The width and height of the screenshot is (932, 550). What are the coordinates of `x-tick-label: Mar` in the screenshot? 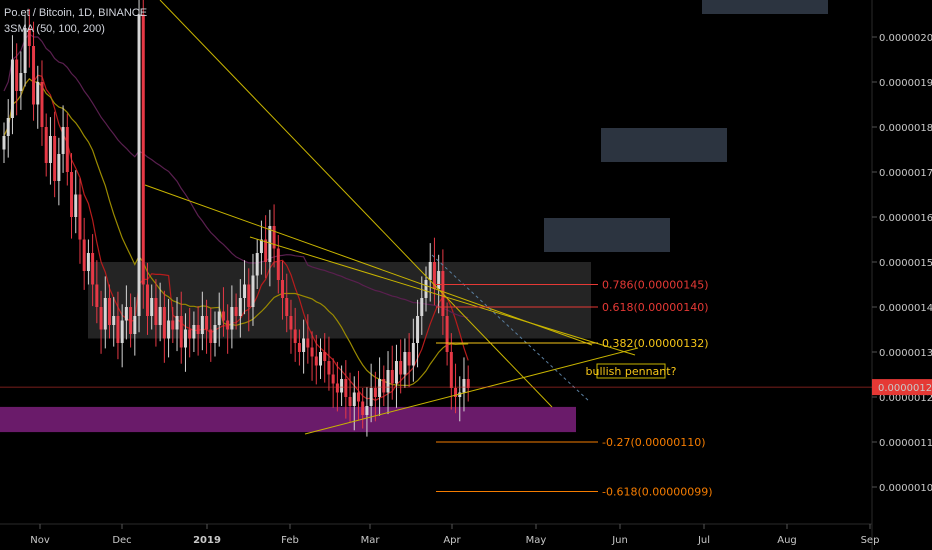 It's located at (371, 540).